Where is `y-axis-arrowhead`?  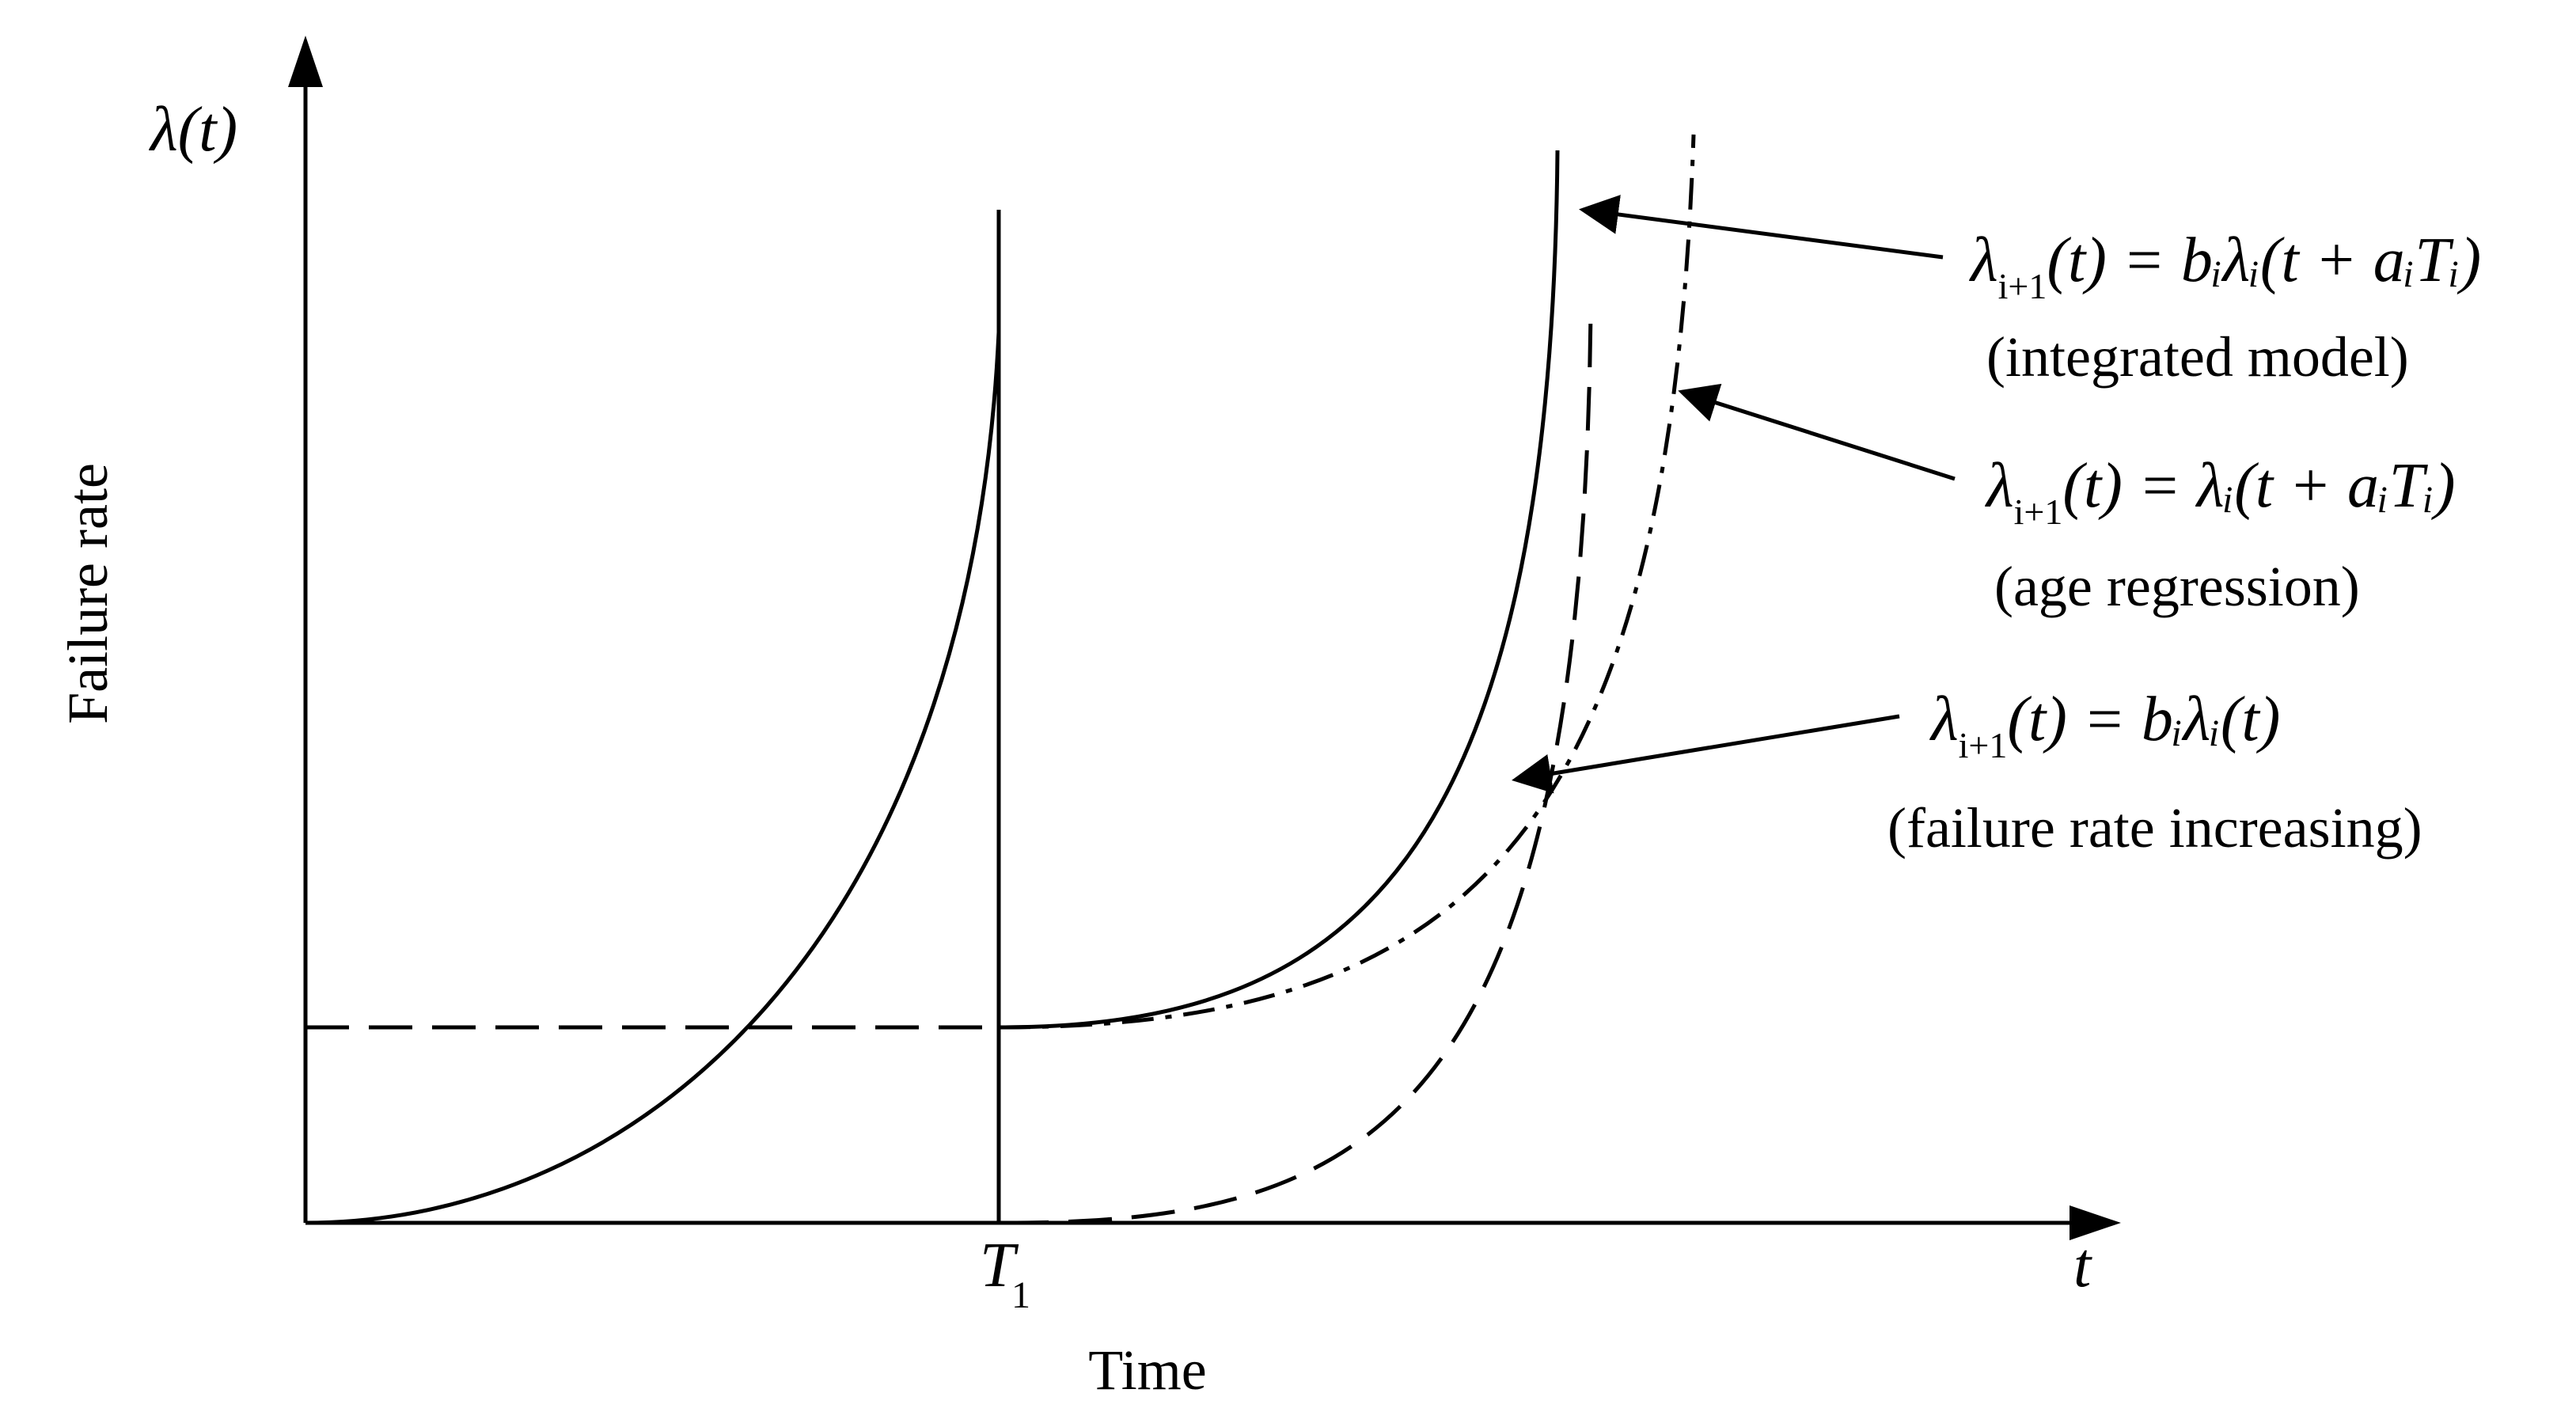 y-axis-arrowhead is located at coordinates (305, 62).